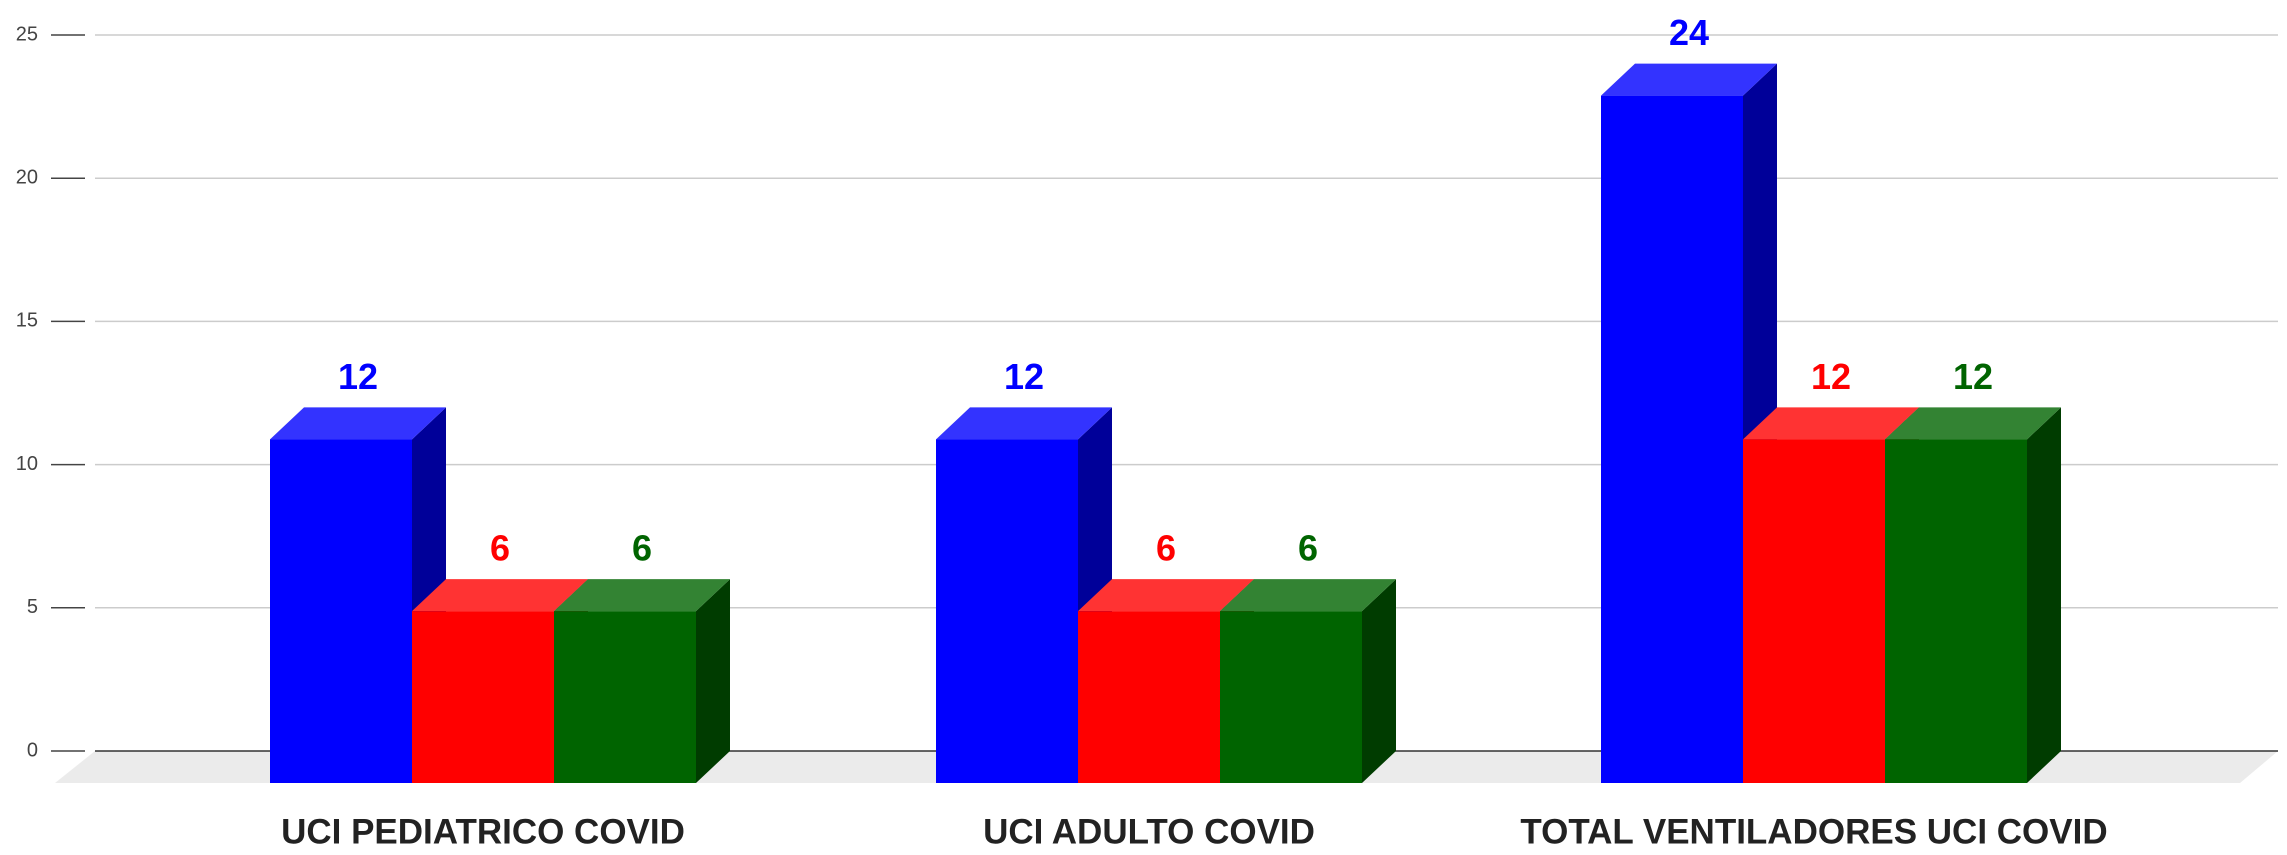  What do you see at coordinates (32, 607) in the screenshot?
I see `y-tick-label: 5` at bounding box center [32, 607].